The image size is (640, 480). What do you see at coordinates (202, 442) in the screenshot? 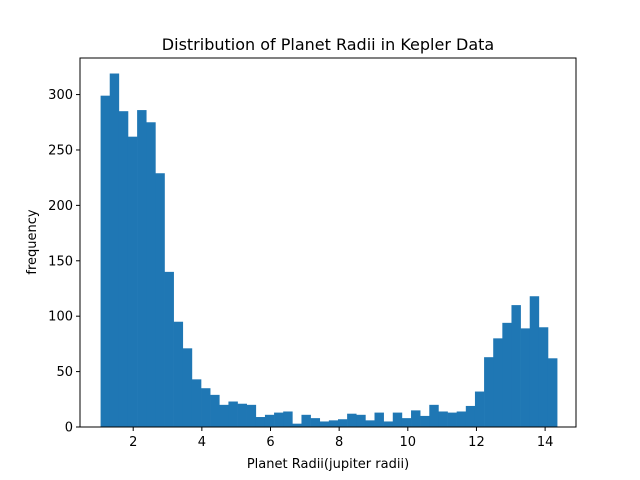
I see `x-tick-label: 4` at bounding box center [202, 442].